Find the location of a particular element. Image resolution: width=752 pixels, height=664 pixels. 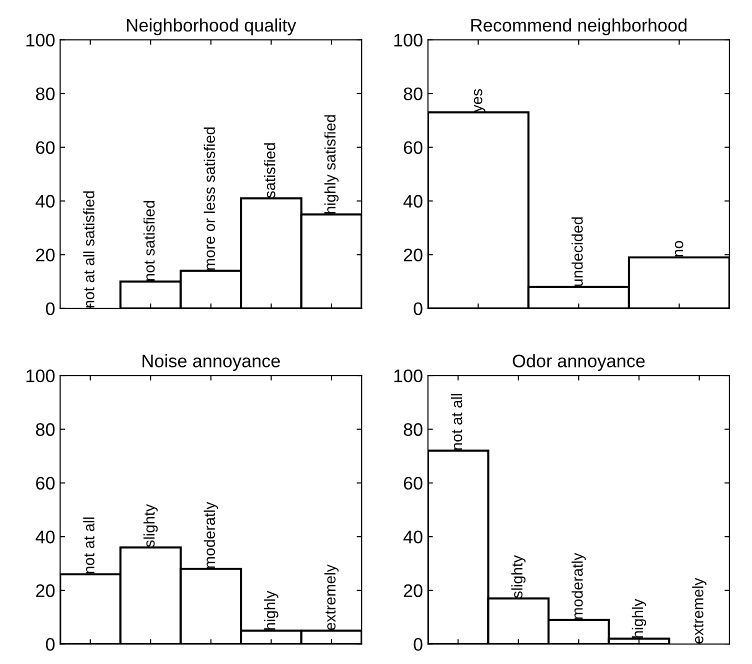

x-tick-label: not satisfied is located at coordinates (149, 240).